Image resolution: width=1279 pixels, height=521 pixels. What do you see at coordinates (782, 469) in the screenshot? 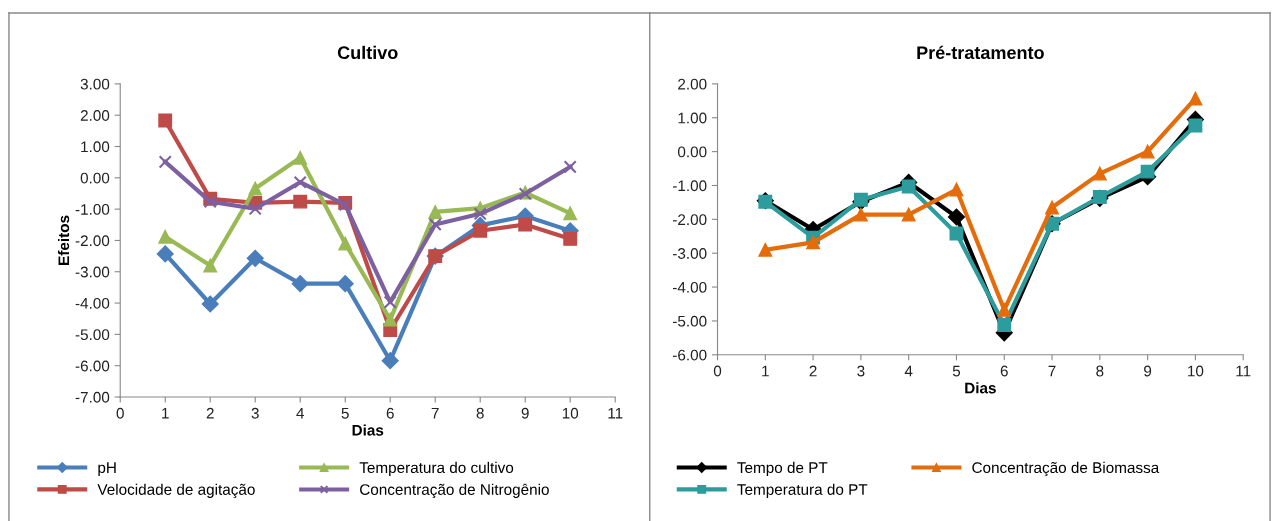
I see `legend-label: Tempo de PT` at bounding box center [782, 469].